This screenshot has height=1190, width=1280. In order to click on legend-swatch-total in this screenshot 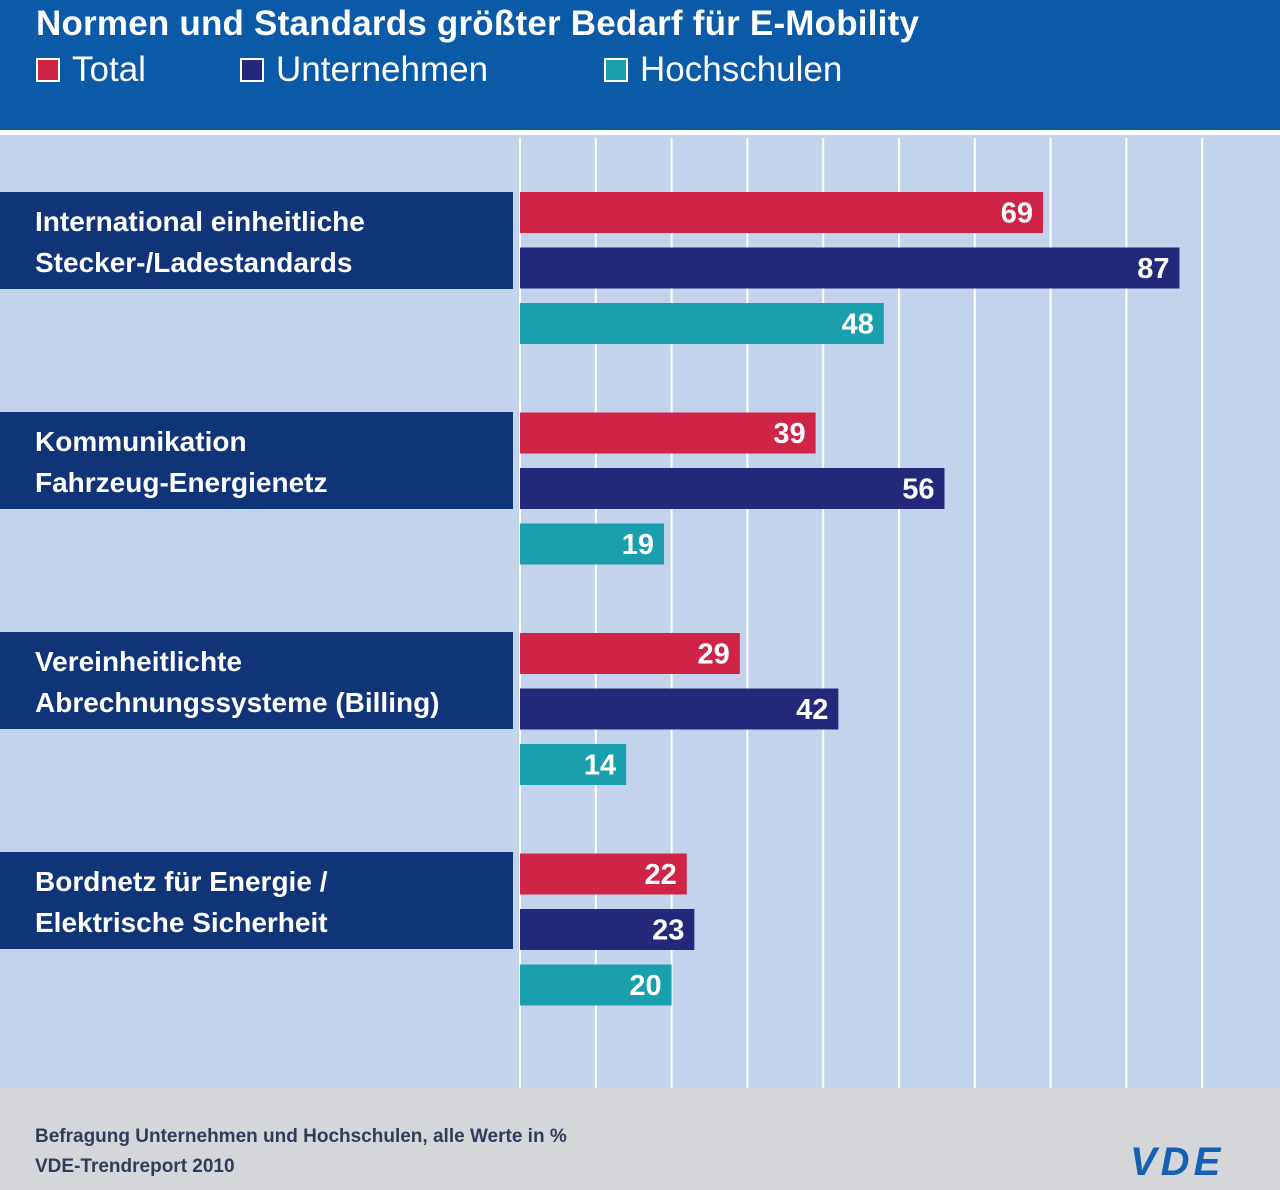, I will do `click(48, 70)`.